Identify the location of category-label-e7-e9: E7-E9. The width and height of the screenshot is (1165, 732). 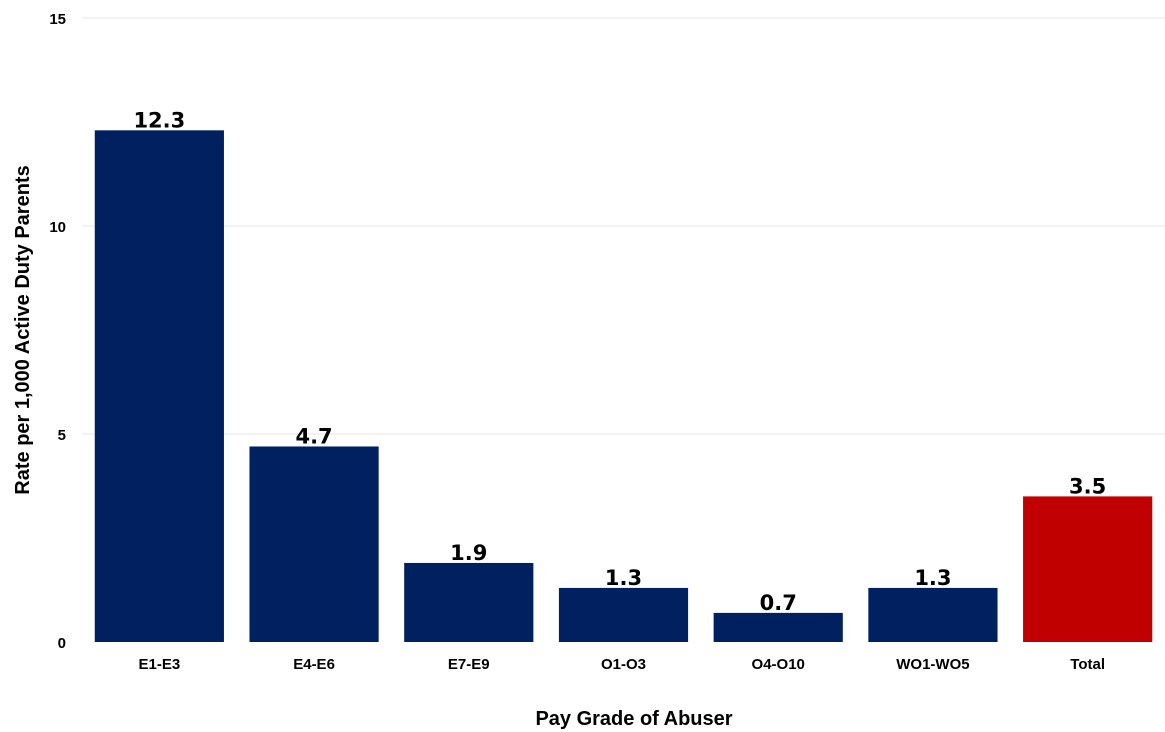
(469, 664).